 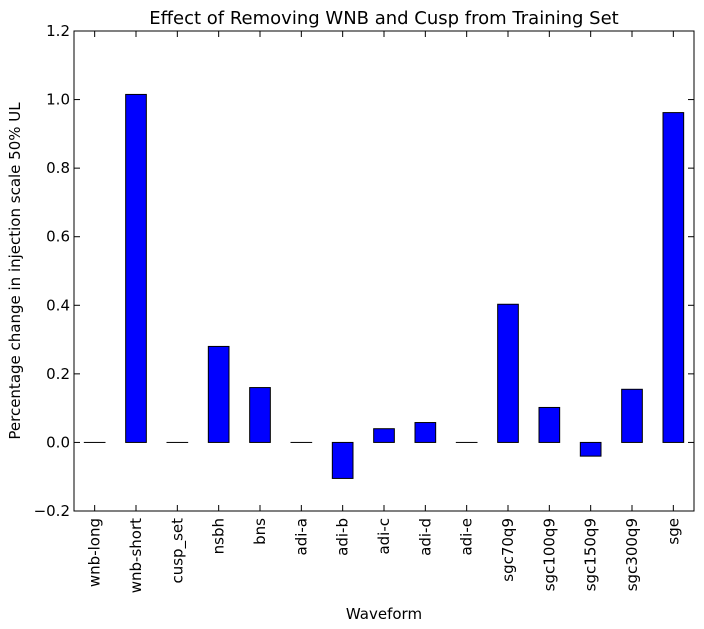 I want to click on x-tick-label: wnb-short, so click(x=136, y=555).